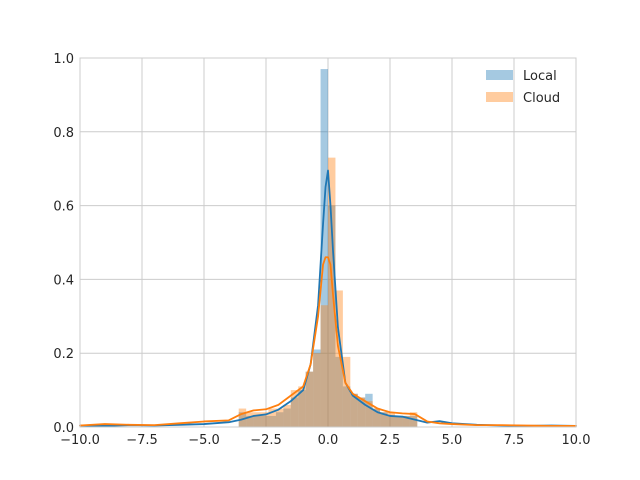 Image resolution: width=640 pixels, height=480 pixels. What do you see at coordinates (63, 280) in the screenshot?
I see `y-tick-label: 0.4` at bounding box center [63, 280].